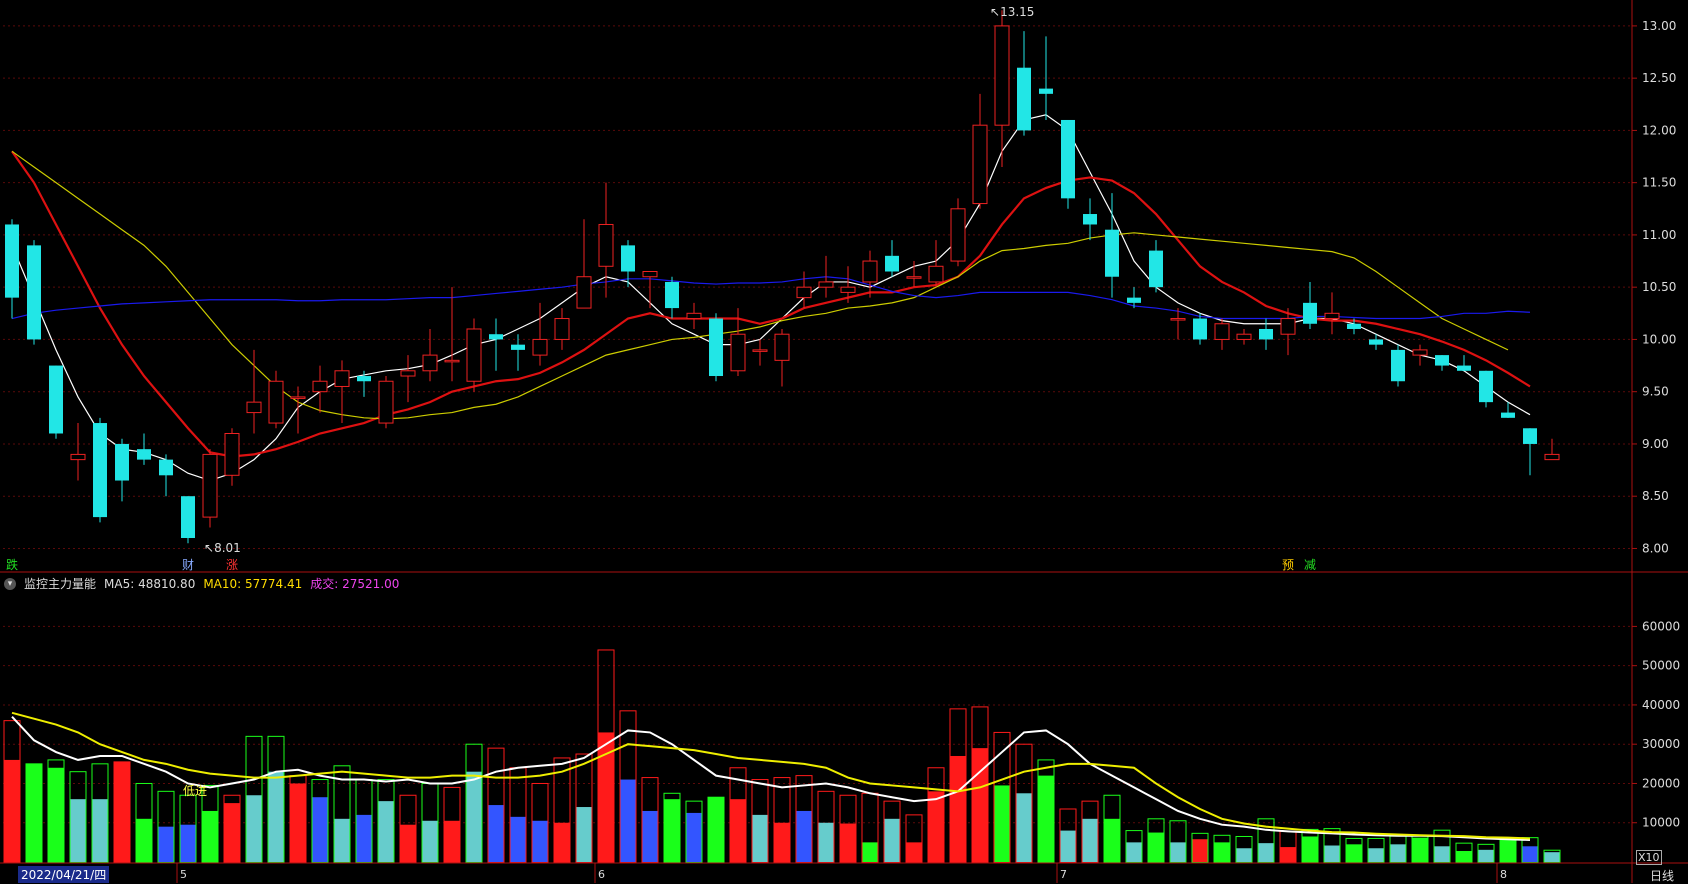  What do you see at coordinates (1655, 548) in the screenshot?
I see `price-tick-label: 8.00` at bounding box center [1655, 548].